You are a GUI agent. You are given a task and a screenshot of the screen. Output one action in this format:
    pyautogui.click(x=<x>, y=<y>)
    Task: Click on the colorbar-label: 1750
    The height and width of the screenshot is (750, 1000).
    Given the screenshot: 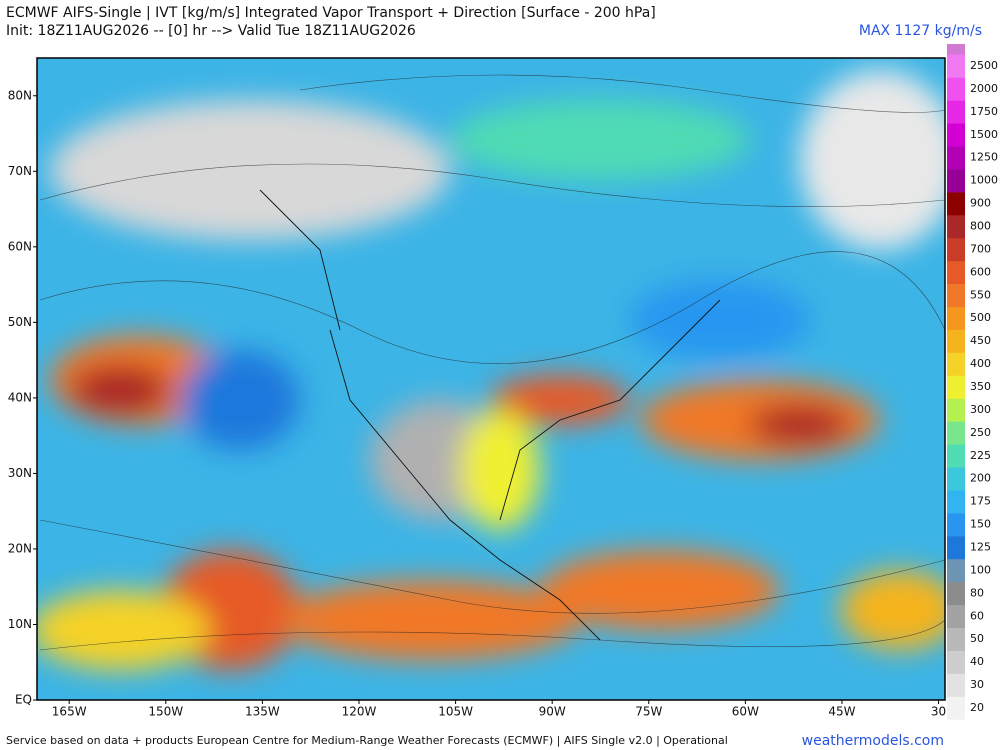 What is the action you would take?
    pyautogui.click(x=984, y=111)
    